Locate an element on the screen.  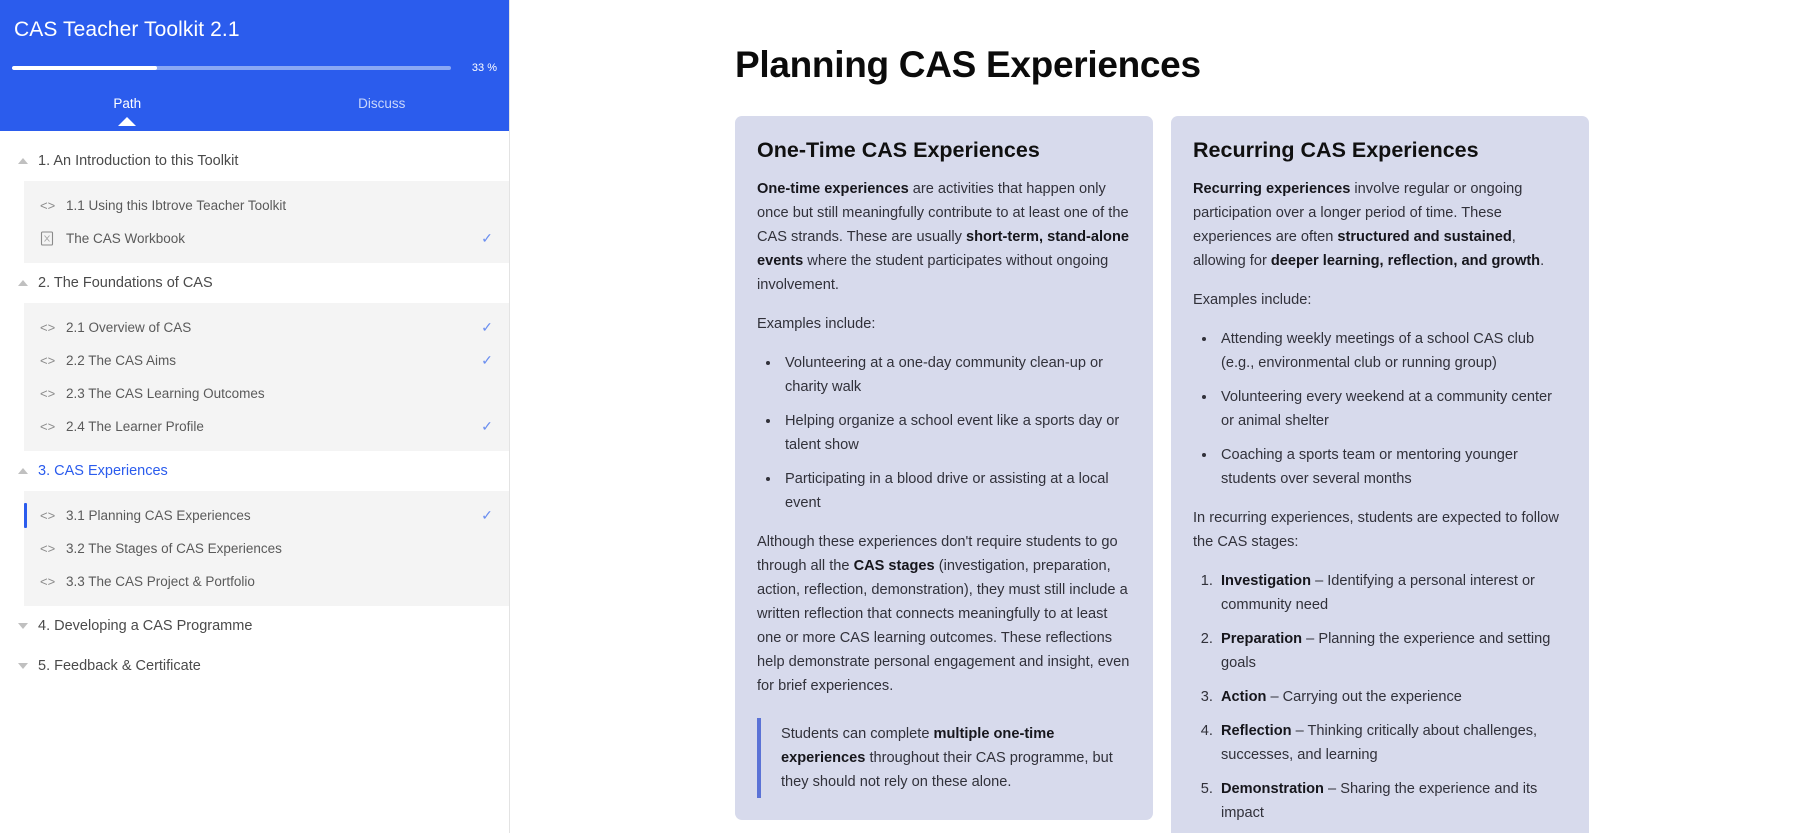
card-heading: Recurring CAS Experiences is located at coordinates (1336, 150).